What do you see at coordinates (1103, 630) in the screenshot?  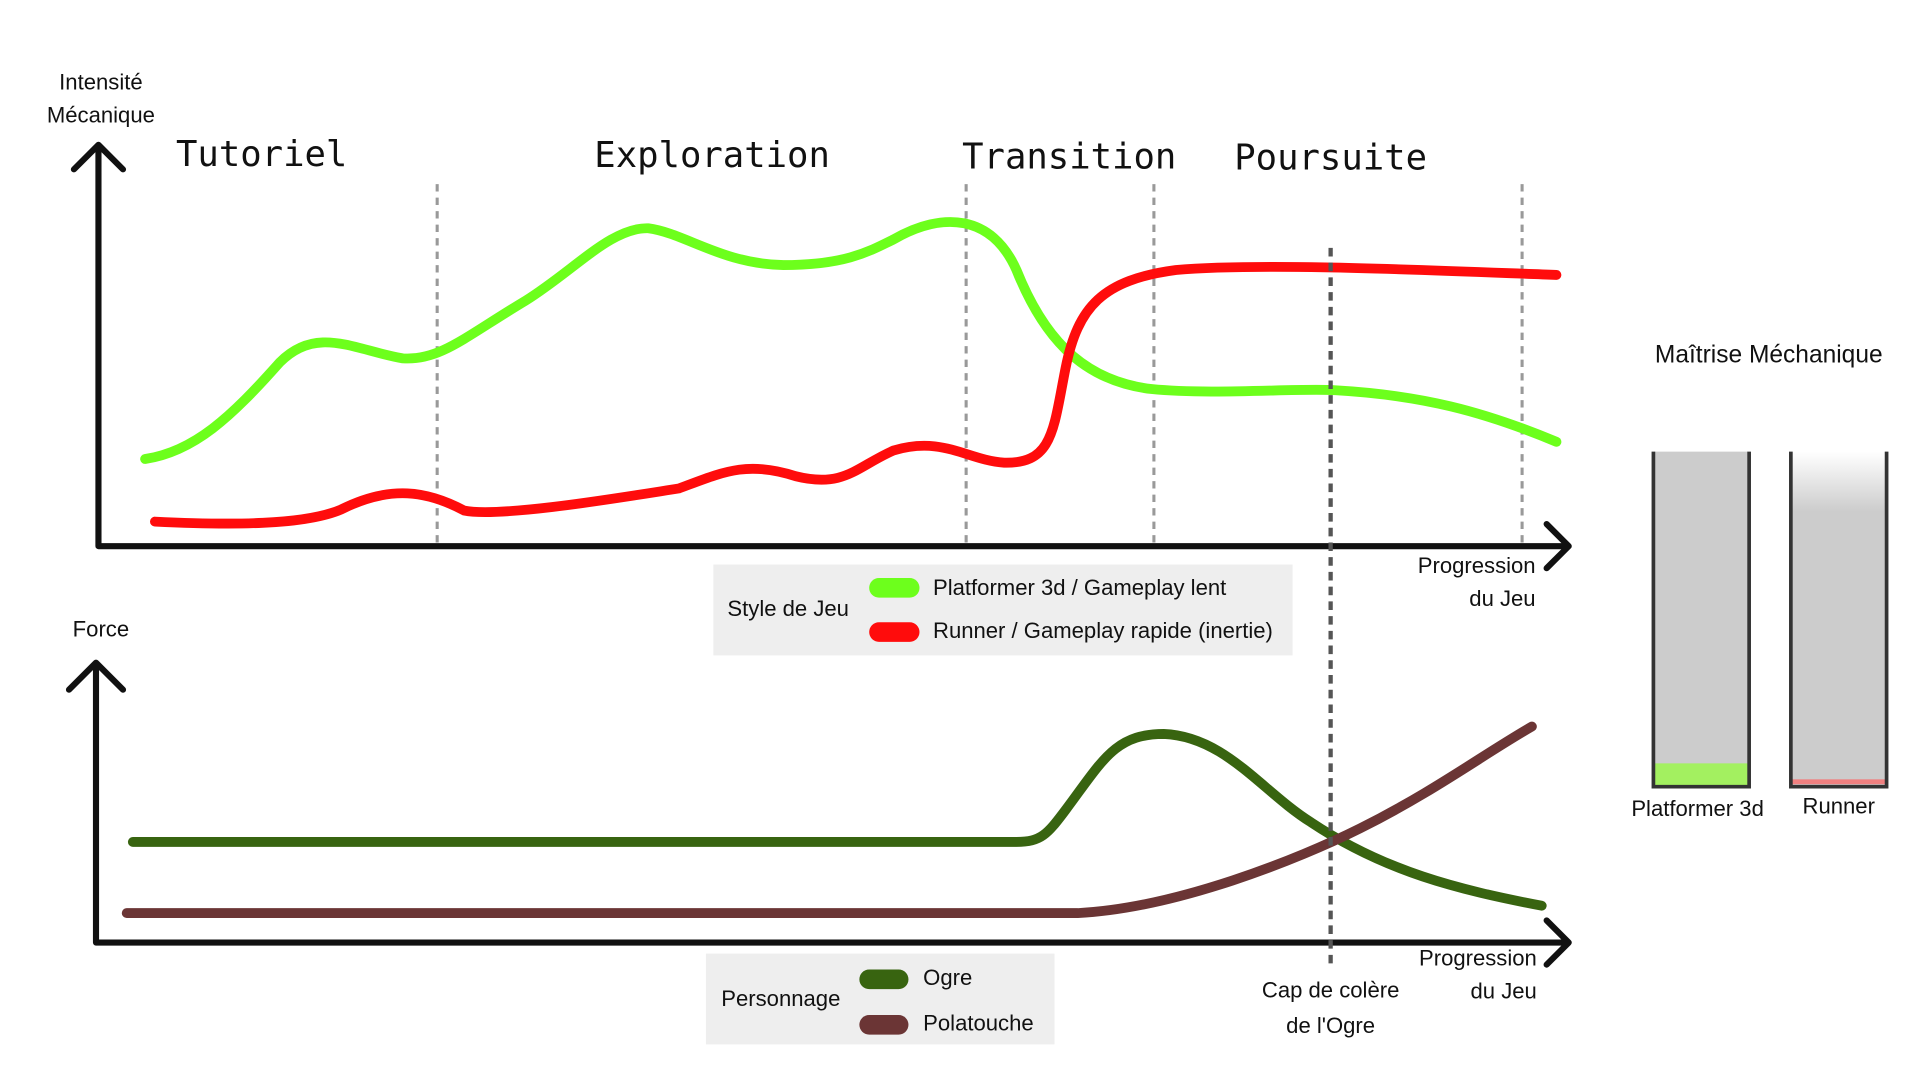 I see `legend-item: Runner / Gameplay rapide (inertie)` at bounding box center [1103, 630].